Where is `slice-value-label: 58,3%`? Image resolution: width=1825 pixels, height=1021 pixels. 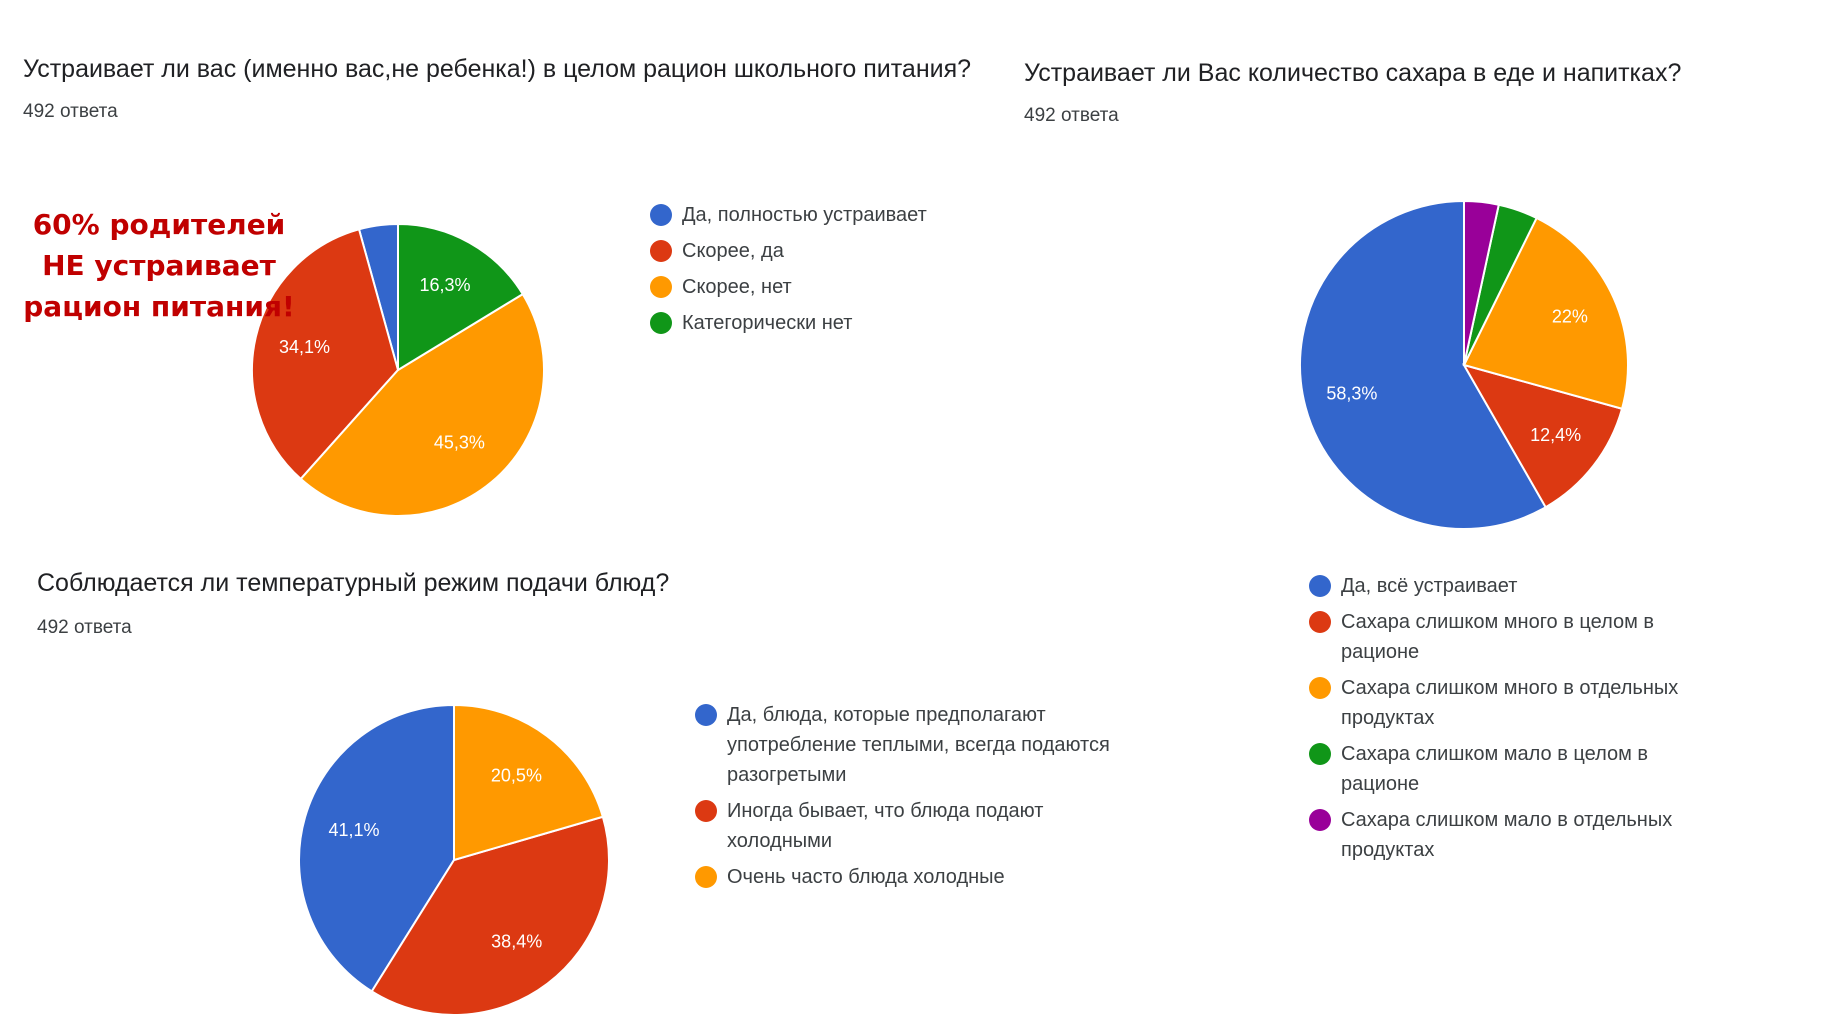 slice-value-label: 58,3% is located at coordinates (1351, 394).